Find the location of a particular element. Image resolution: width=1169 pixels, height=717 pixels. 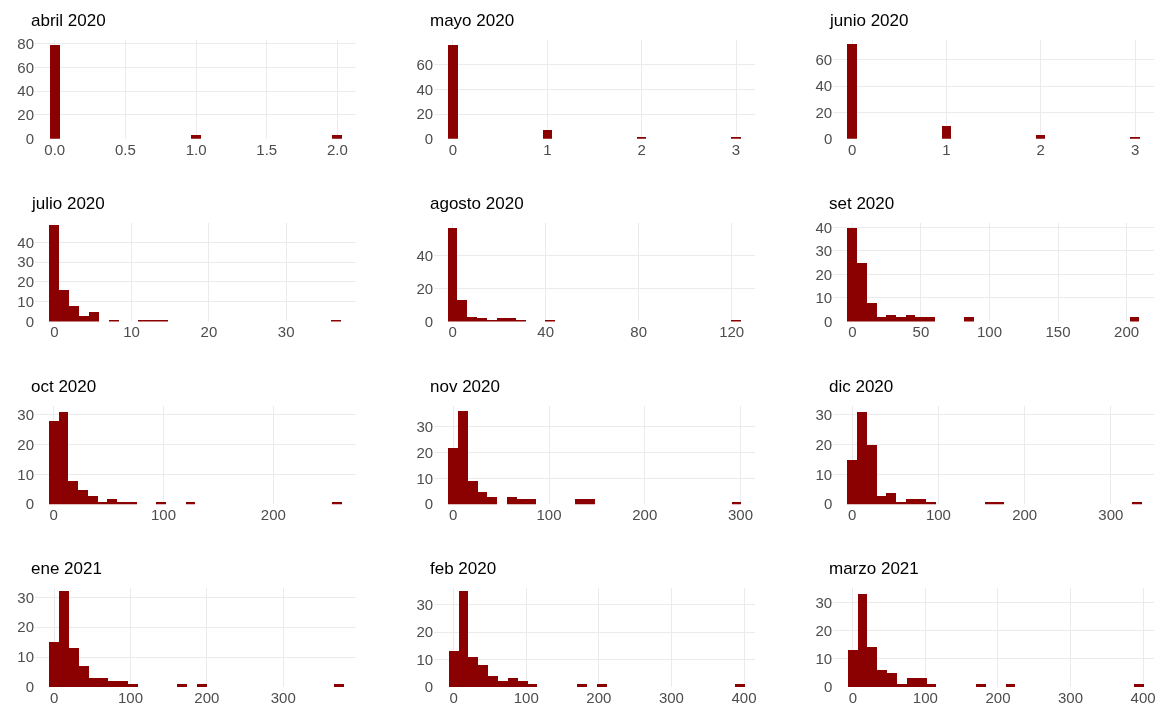

chart-title: ene 2021 is located at coordinates (66, 568).